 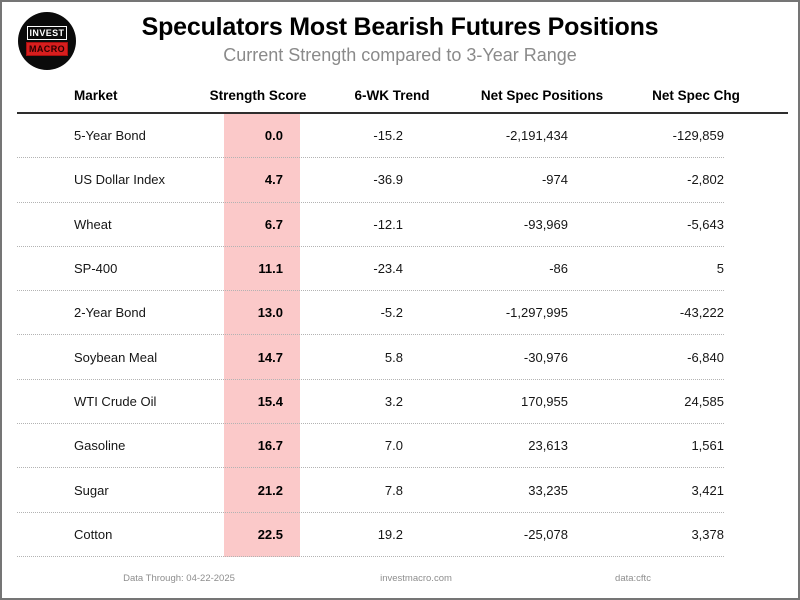 What do you see at coordinates (391, 313) in the screenshot?
I see `6wk-trend-cell: -5.2` at bounding box center [391, 313].